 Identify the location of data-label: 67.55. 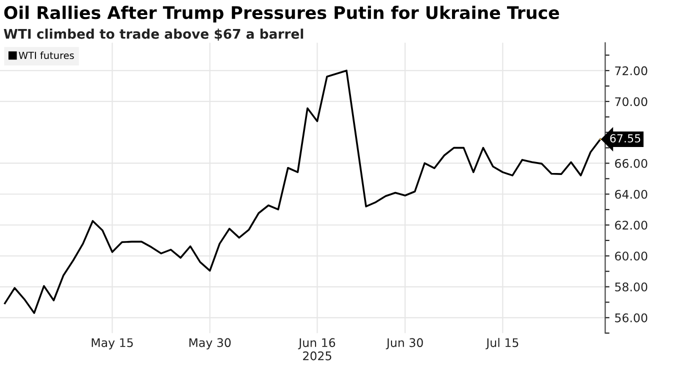
(625, 138).